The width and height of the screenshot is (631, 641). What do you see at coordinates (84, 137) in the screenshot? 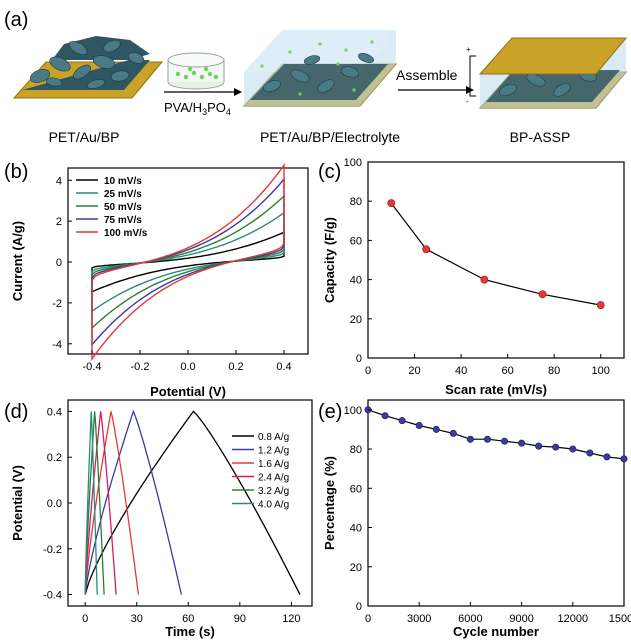
I see `stage-1-label: PET/Au/BP` at bounding box center [84, 137].